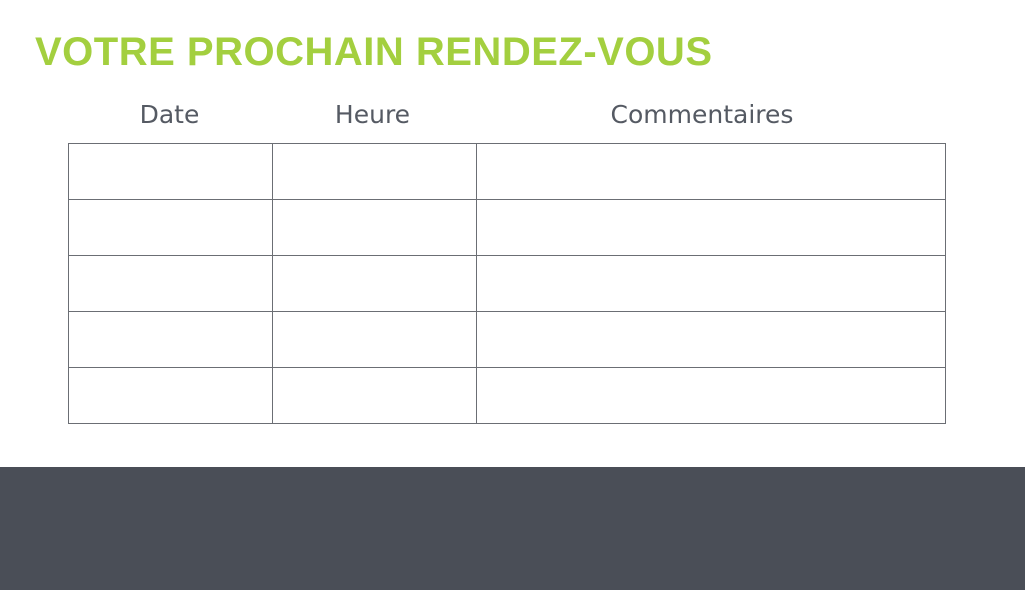 The height and width of the screenshot is (590, 1025). I want to click on page-title: VOTRE PROCHAIN RENDEZ-VOUS, so click(374, 52).